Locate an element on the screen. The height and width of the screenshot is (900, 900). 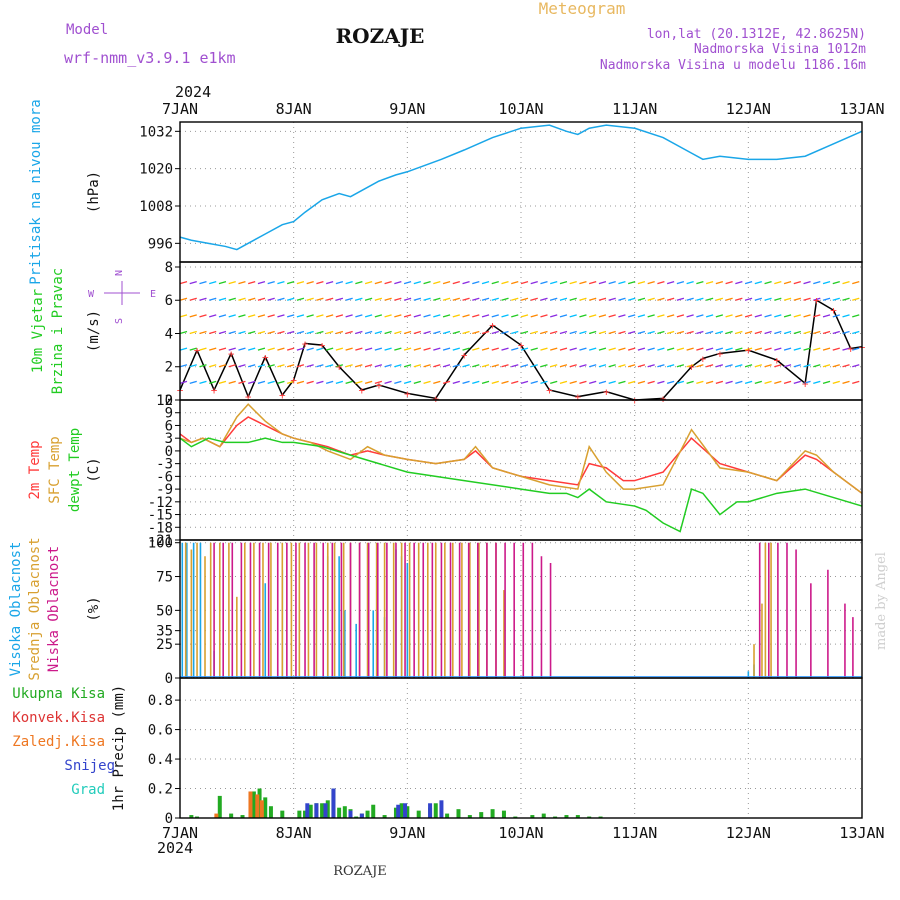
x-axis-bottom: 7JAN 8JAN 9JAN 10JAN 11JAN 12JAN 13JAN is located at coordinates (523, 833).